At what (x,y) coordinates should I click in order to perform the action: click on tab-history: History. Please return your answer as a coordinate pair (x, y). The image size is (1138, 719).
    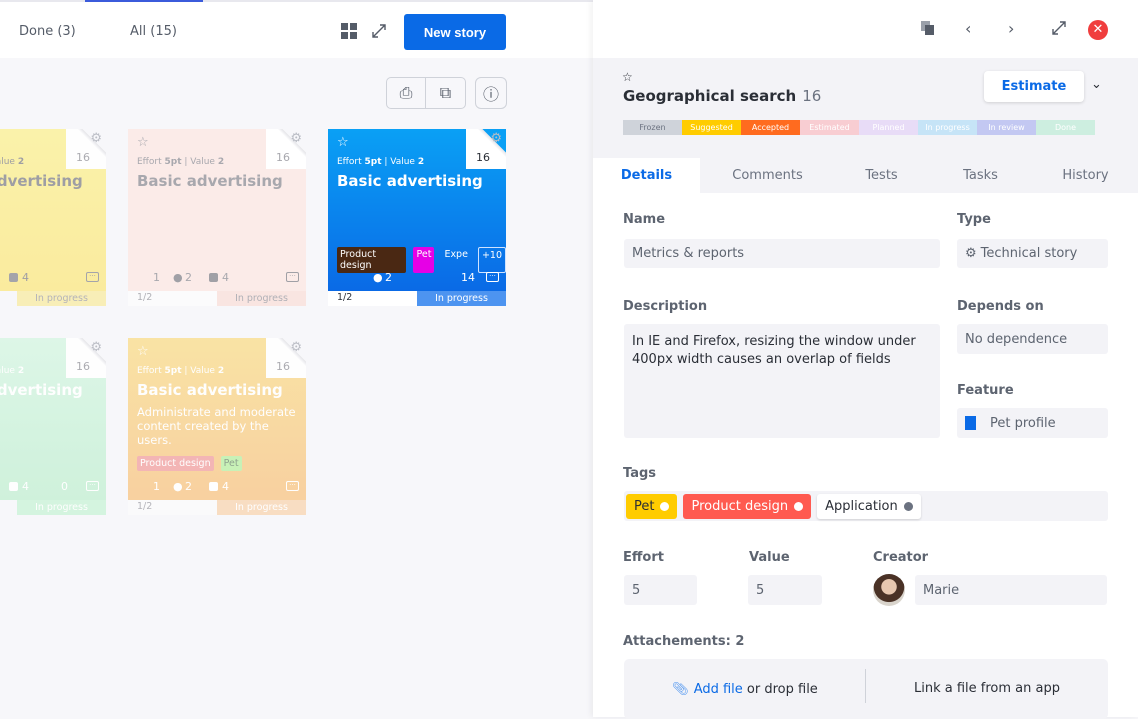
    Looking at the image, I should click on (1085, 175).